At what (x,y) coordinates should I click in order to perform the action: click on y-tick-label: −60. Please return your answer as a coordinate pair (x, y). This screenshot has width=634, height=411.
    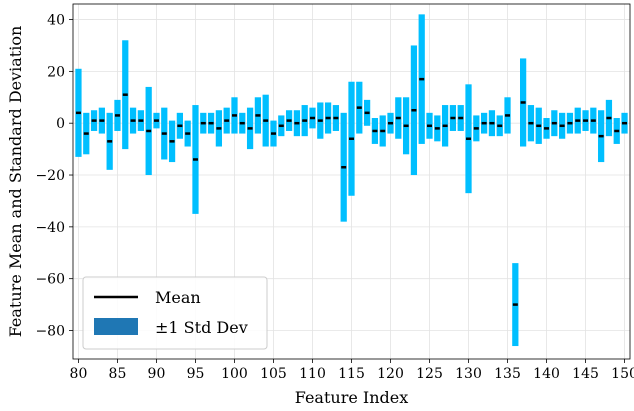
    Looking at the image, I should click on (50, 280).